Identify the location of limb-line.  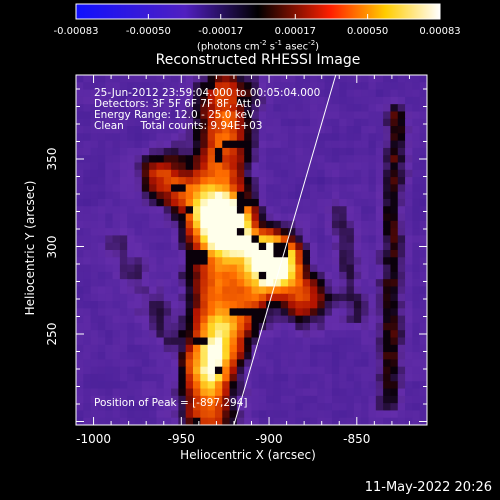
(285, 250).